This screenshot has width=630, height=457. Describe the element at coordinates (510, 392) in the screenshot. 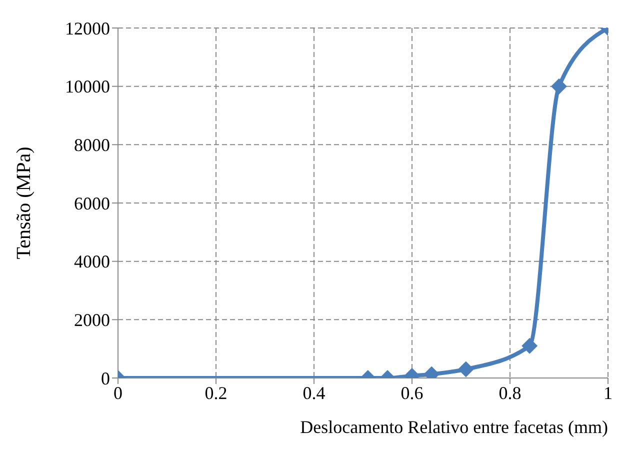

I see `x-tick-label: 0.8` at that location.